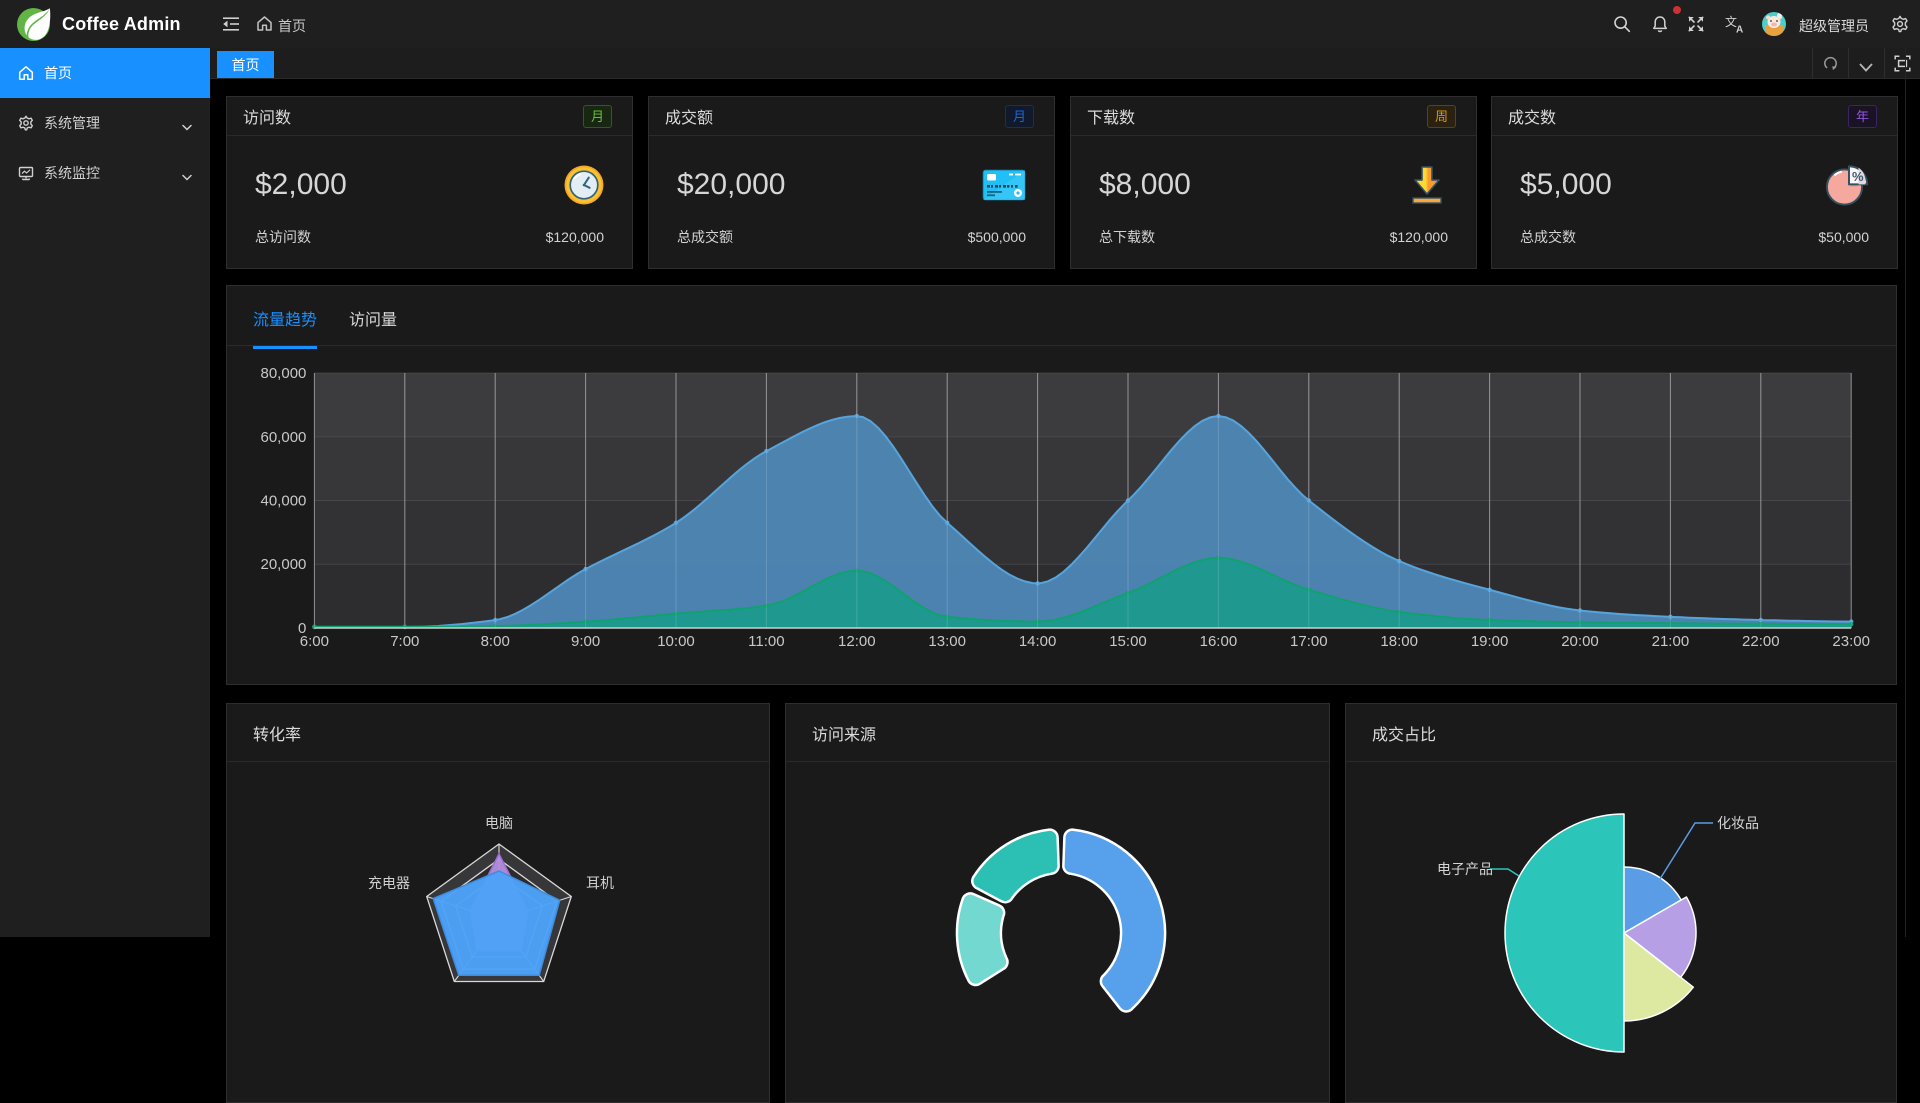 Image resolution: width=1920 pixels, height=1103 pixels. What do you see at coordinates (1465, 869) in the screenshot?
I see `svg-text: 电子产品` at bounding box center [1465, 869].